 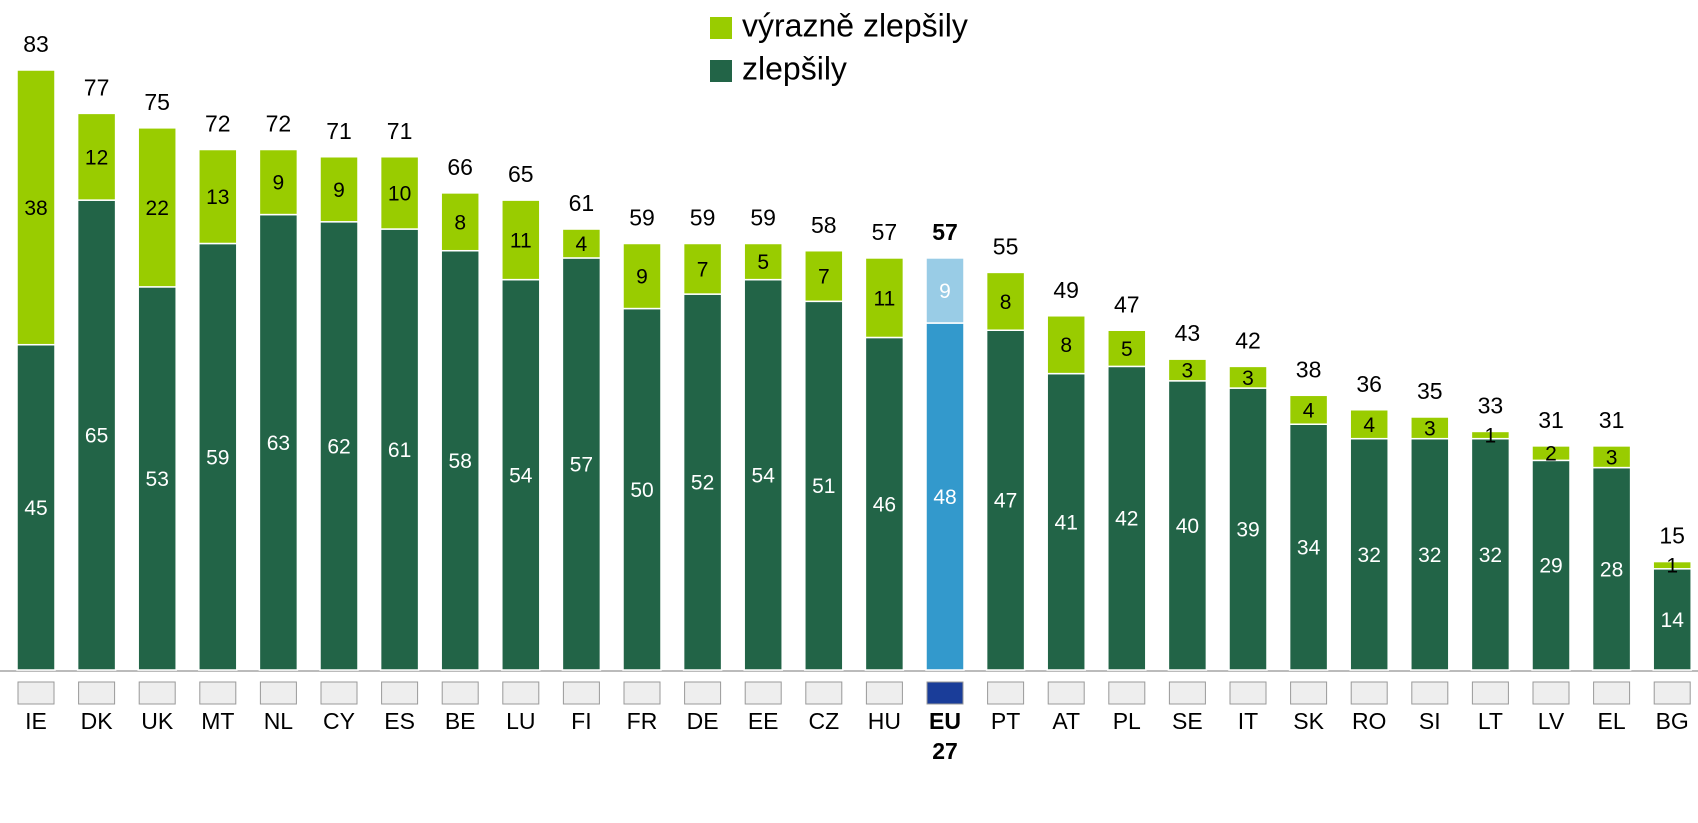 I want to click on value-label: 11, so click(x=884, y=298).